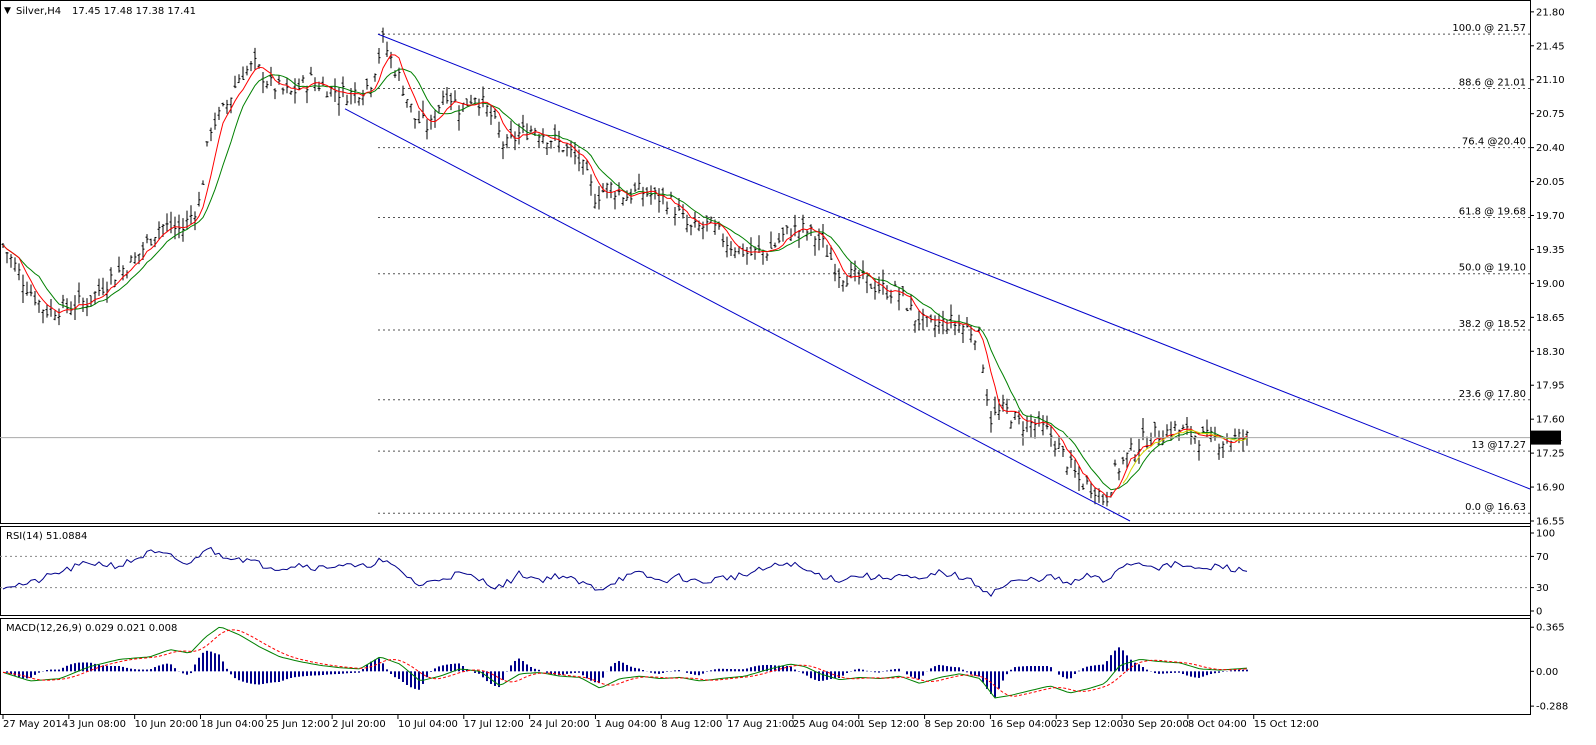 This screenshot has width=1596, height=745. I want to click on time-tick-label: 8 Sep 20:00, so click(955, 724).